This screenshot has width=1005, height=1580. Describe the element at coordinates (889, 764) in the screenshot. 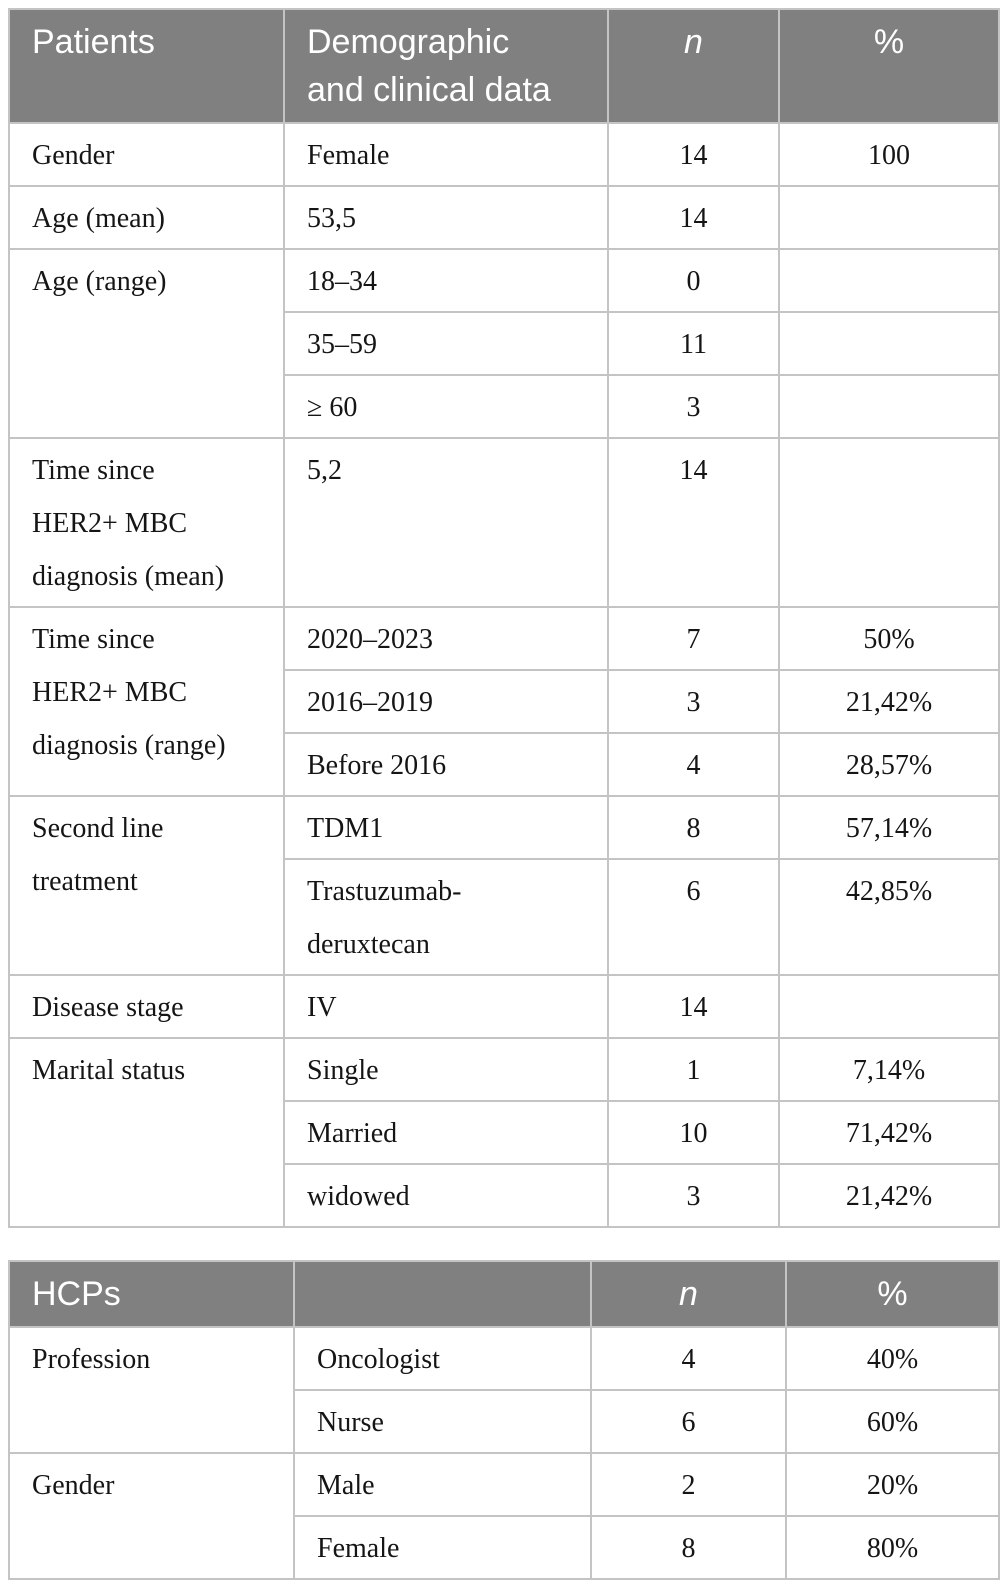

I see `cell-percent: 28,57%` at that location.